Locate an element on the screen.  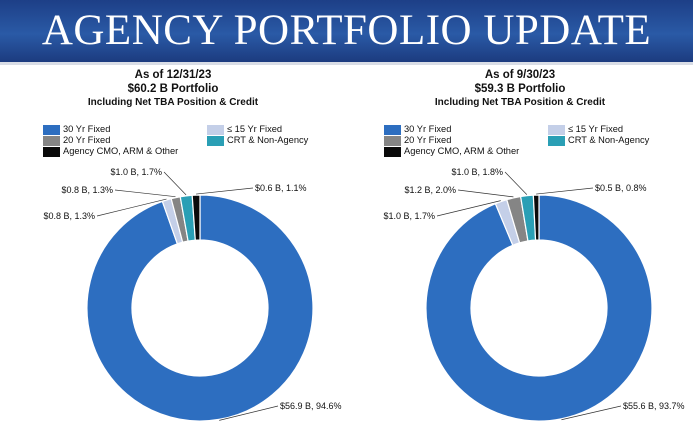
data-label-crt: $1.0 B, 1.8% is located at coordinates (477, 172).